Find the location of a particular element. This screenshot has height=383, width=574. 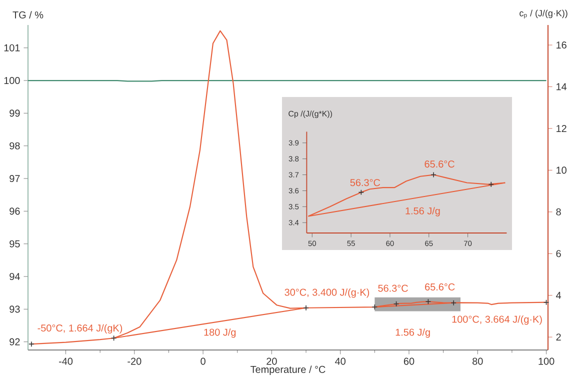

y2-tick-label: 10 is located at coordinates (561, 170).